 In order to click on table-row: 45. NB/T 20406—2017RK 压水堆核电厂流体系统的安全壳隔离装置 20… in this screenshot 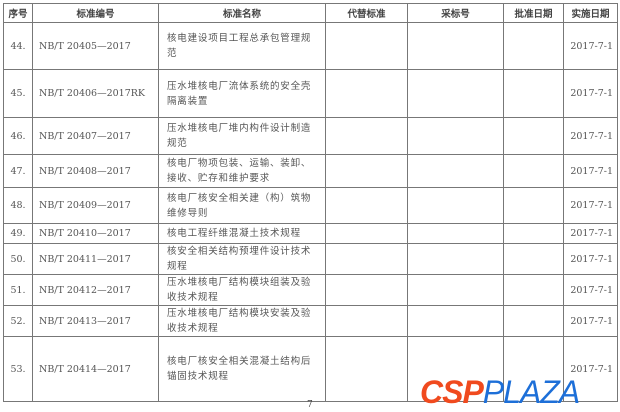, I will do `click(310, 93)`.